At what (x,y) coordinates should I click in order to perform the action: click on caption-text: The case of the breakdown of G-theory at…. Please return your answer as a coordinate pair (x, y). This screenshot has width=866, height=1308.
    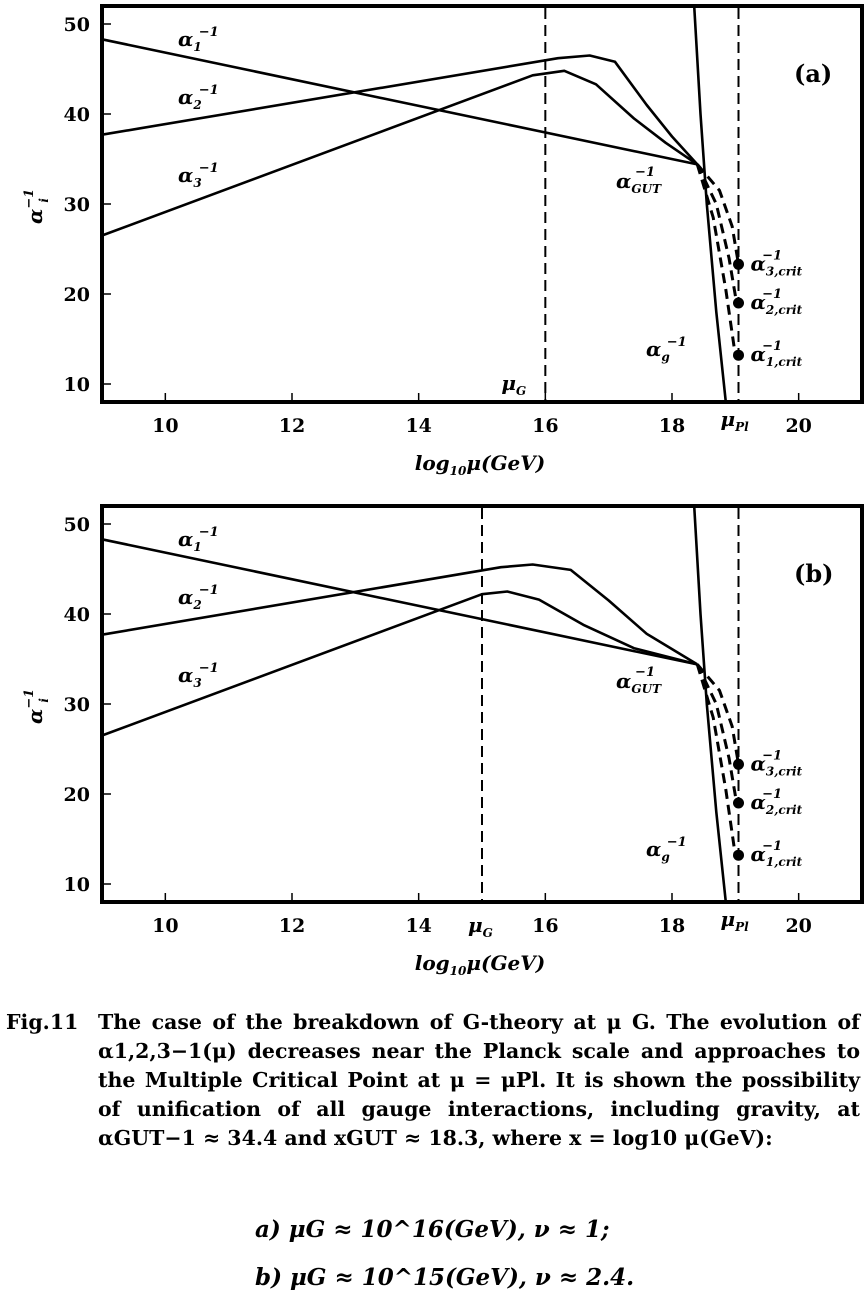
    Looking at the image, I should click on (479, 1080).